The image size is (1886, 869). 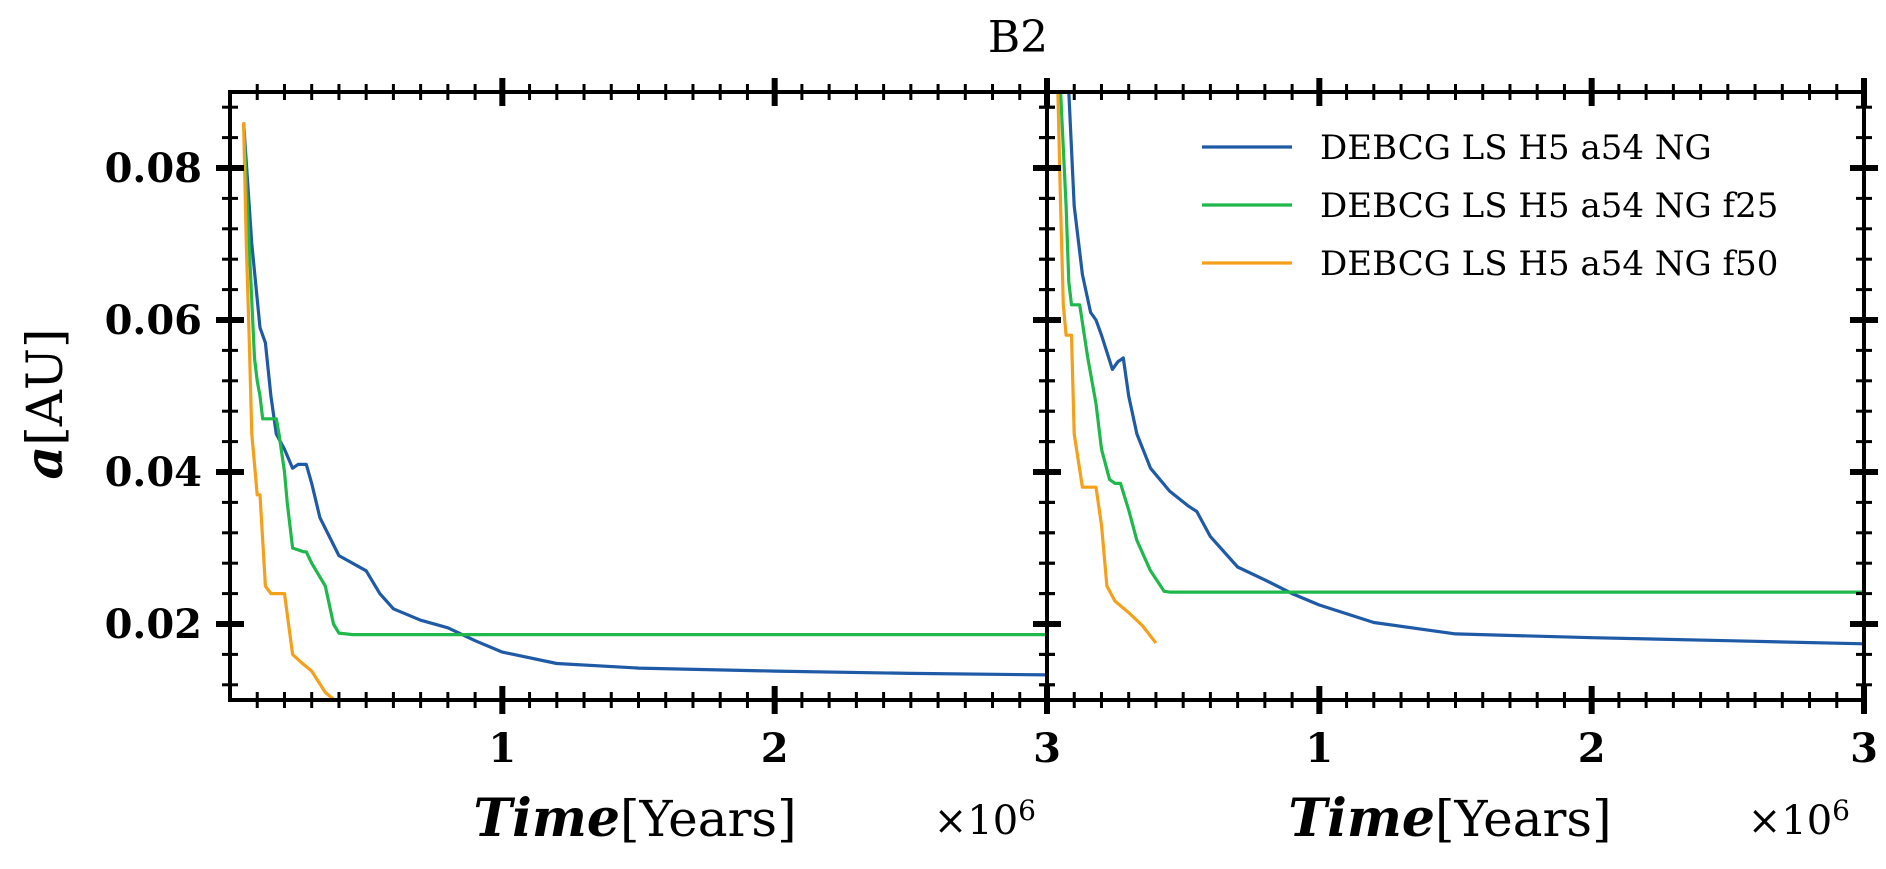 What do you see at coordinates (1549, 206) in the screenshot?
I see `legend-label-2: DEBCG LS H5 a54 NG f25` at bounding box center [1549, 206].